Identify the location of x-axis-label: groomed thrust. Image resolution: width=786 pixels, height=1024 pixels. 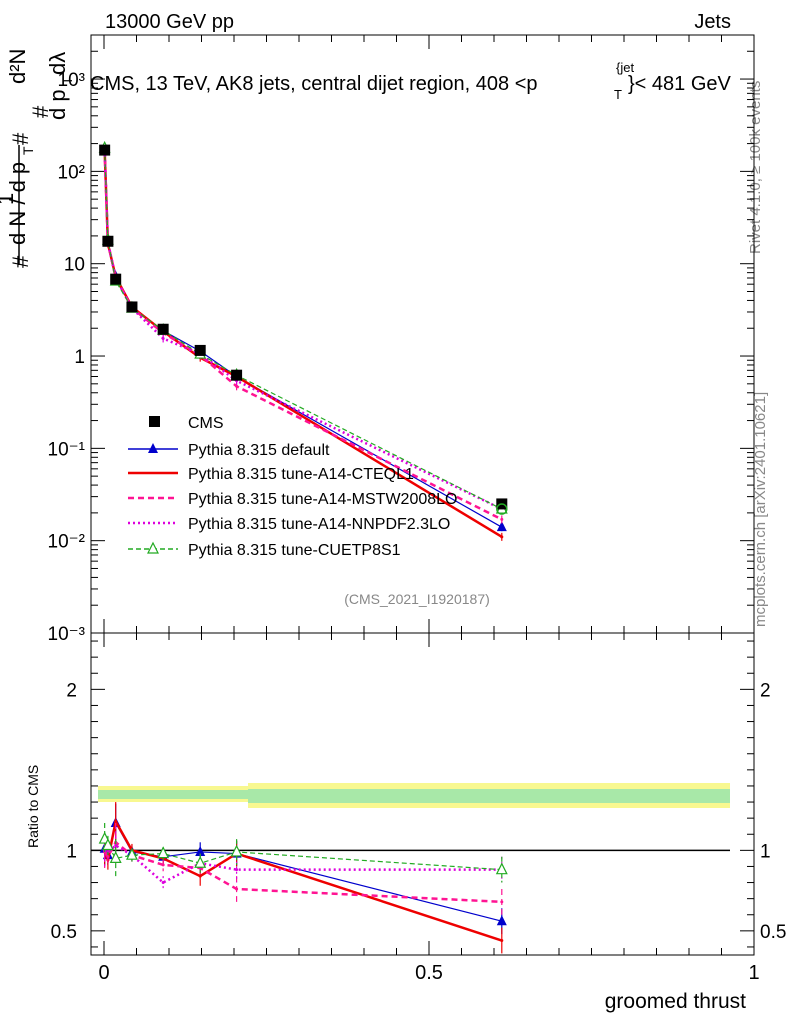
(675, 1001).